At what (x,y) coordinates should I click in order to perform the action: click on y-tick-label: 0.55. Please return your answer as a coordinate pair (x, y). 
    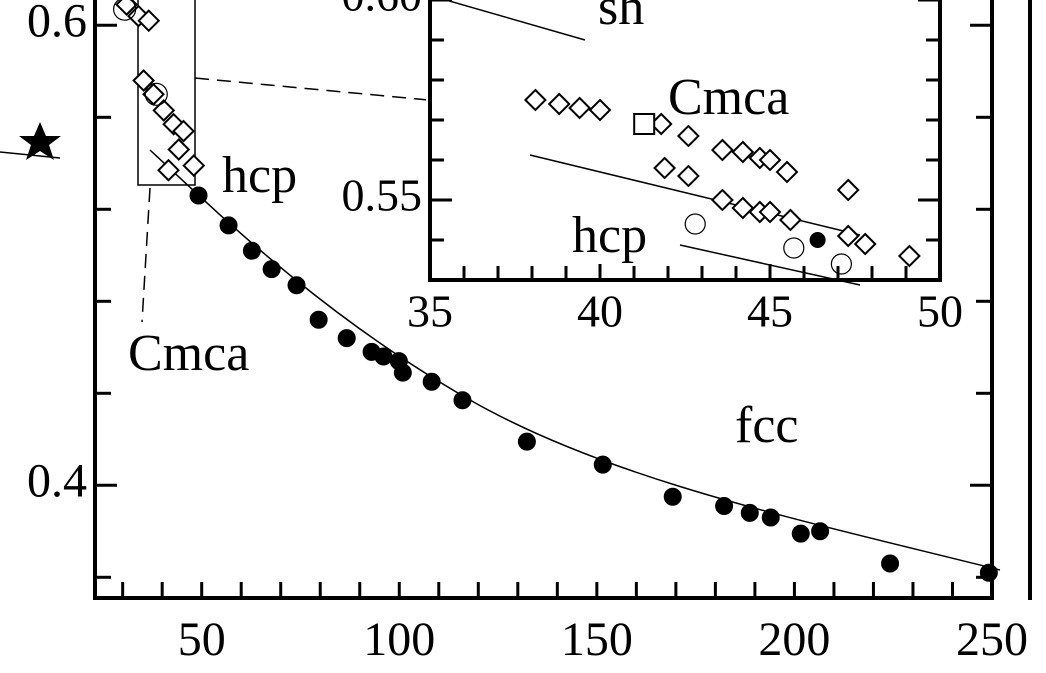
    Looking at the image, I should click on (382, 195).